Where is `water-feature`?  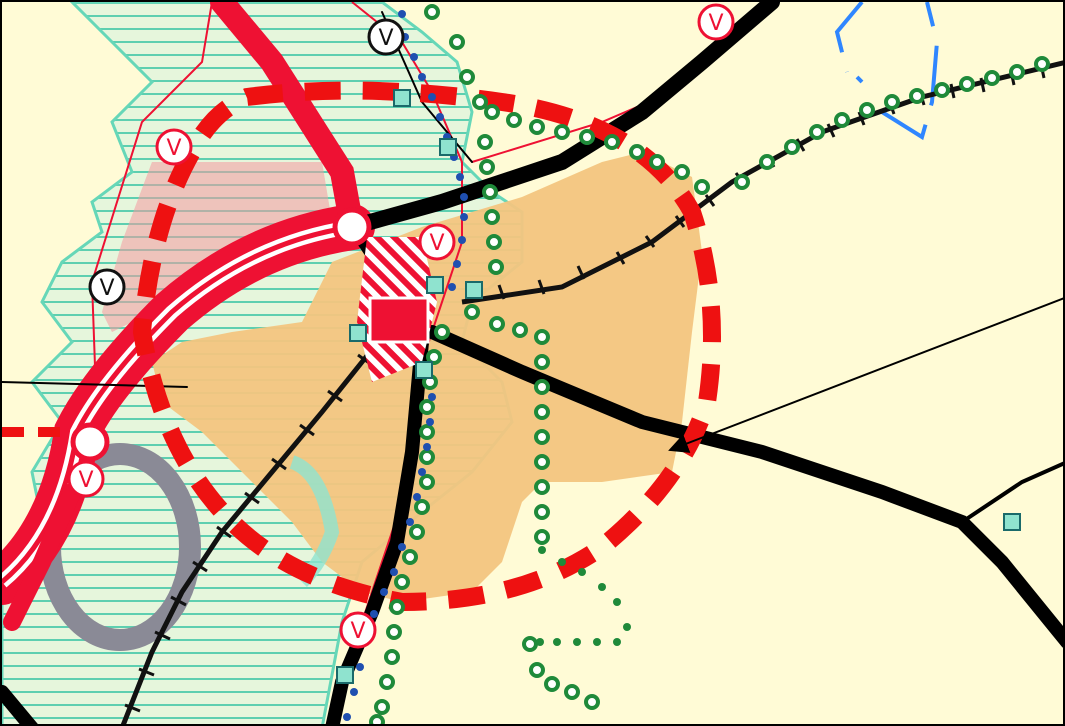
water-feature is located at coordinates (887, 71).